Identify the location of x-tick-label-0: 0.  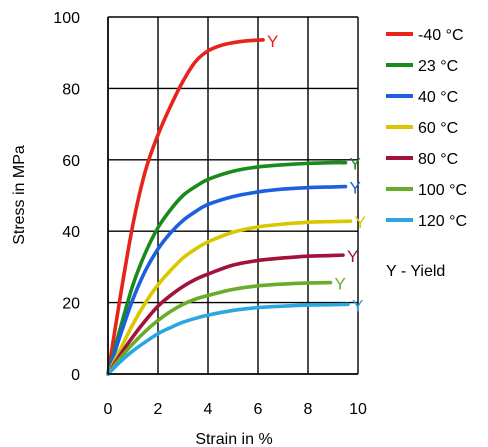
(108, 409).